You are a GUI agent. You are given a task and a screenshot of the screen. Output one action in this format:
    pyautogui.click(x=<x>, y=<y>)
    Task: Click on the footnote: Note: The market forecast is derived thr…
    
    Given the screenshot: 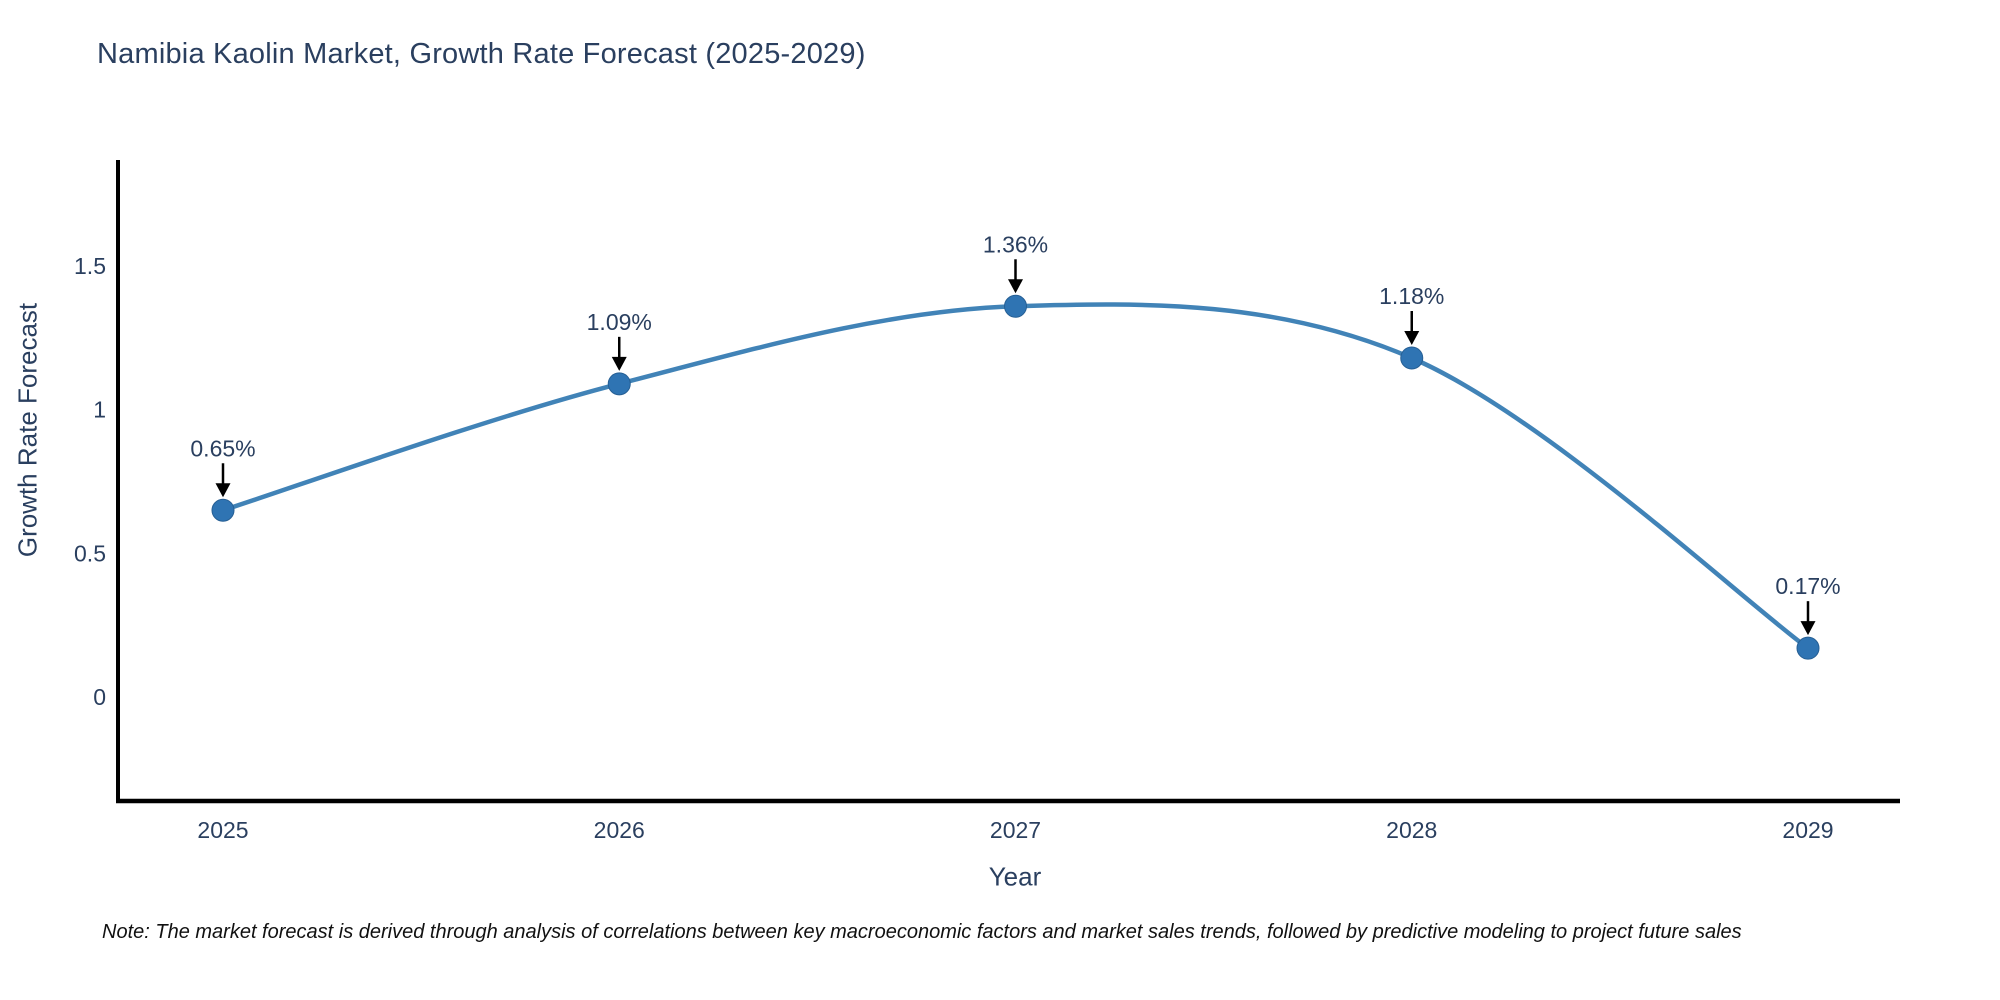 What is the action you would take?
    pyautogui.click(x=922, y=932)
    